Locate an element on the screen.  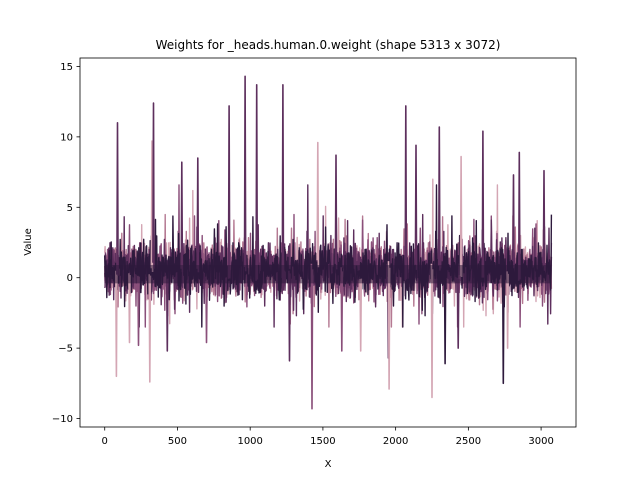
x-tick-label: 1000 is located at coordinates (249, 441).